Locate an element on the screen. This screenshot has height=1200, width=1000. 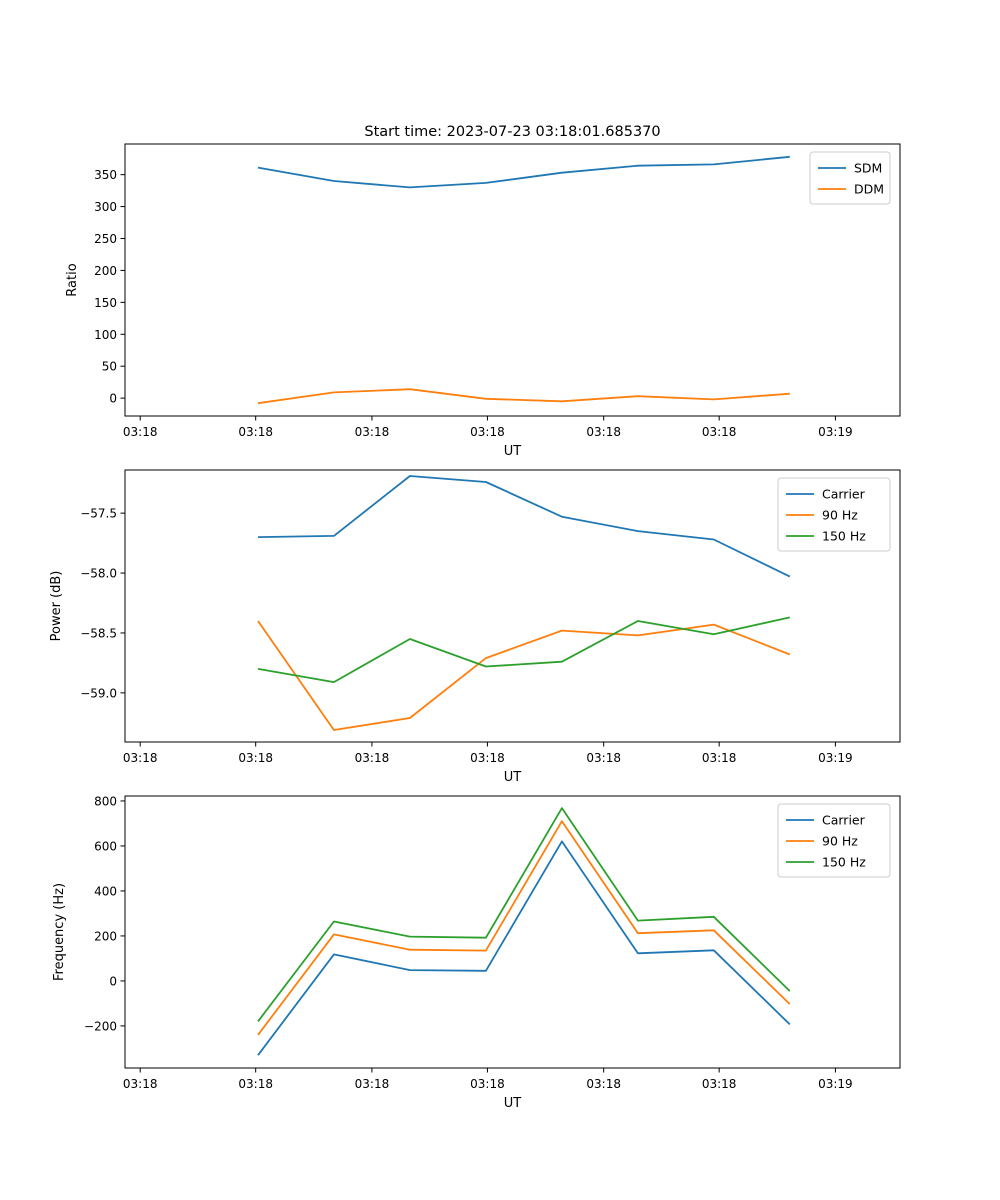
y-tick-label: 100 is located at coordinates (105, 335).